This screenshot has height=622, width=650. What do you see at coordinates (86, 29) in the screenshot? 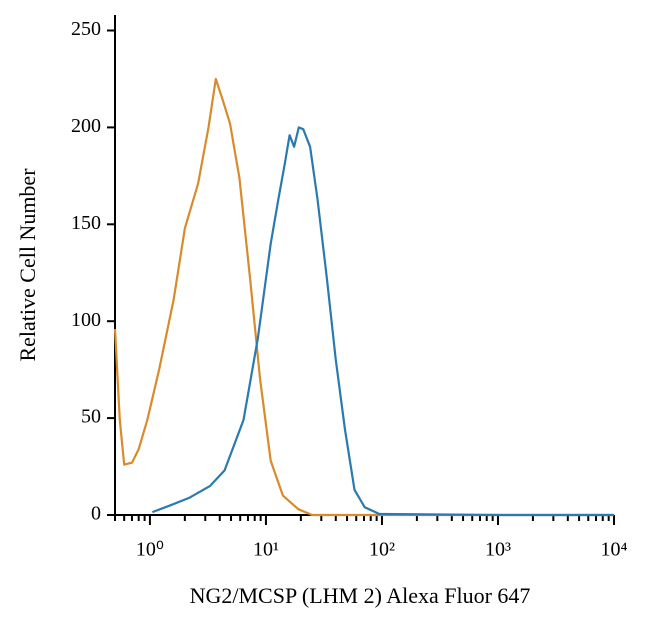
I see `y-tick-label: 250` at bounding box center [86, 29].